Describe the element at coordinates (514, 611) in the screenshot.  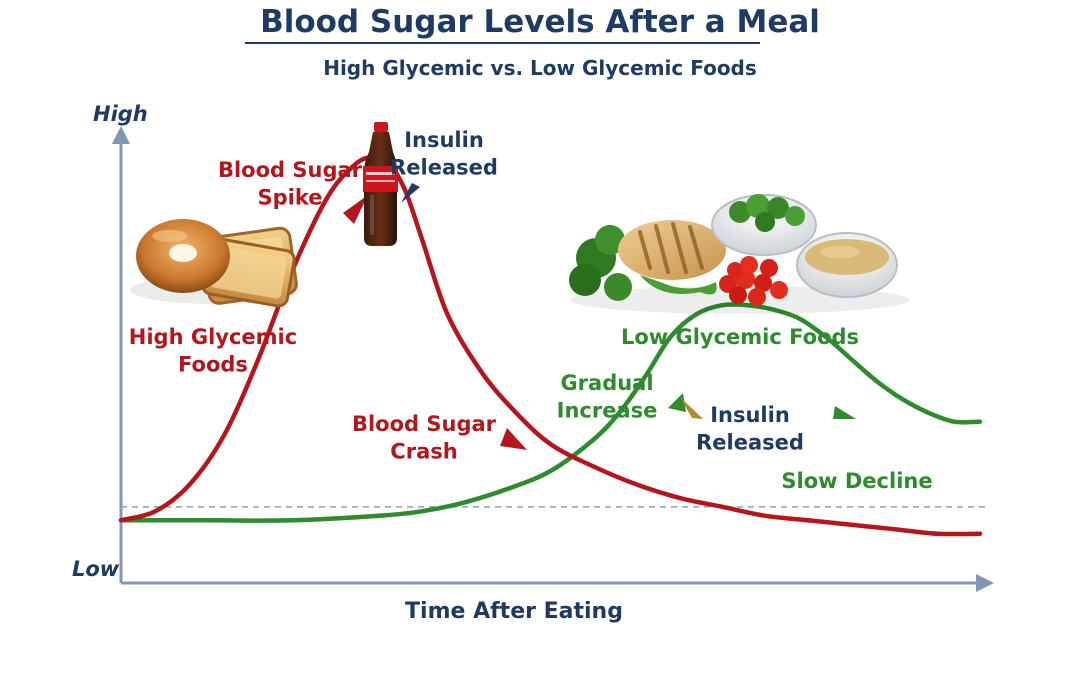
I see `x-axis-label: Time After Eating` at that location.